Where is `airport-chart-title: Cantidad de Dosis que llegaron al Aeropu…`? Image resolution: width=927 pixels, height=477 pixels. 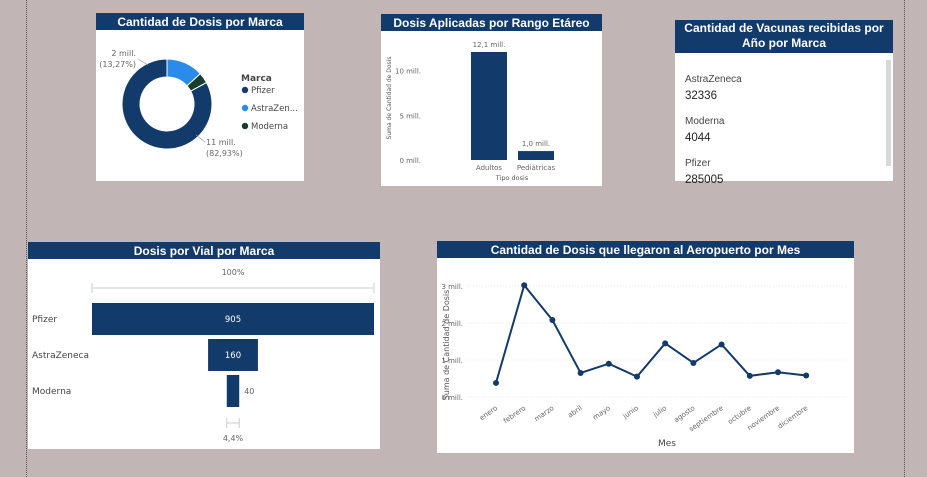
airport-chart-title: Cantidad de Dosis que llegaron al Aeropu… is located at coordinates (645, 249).